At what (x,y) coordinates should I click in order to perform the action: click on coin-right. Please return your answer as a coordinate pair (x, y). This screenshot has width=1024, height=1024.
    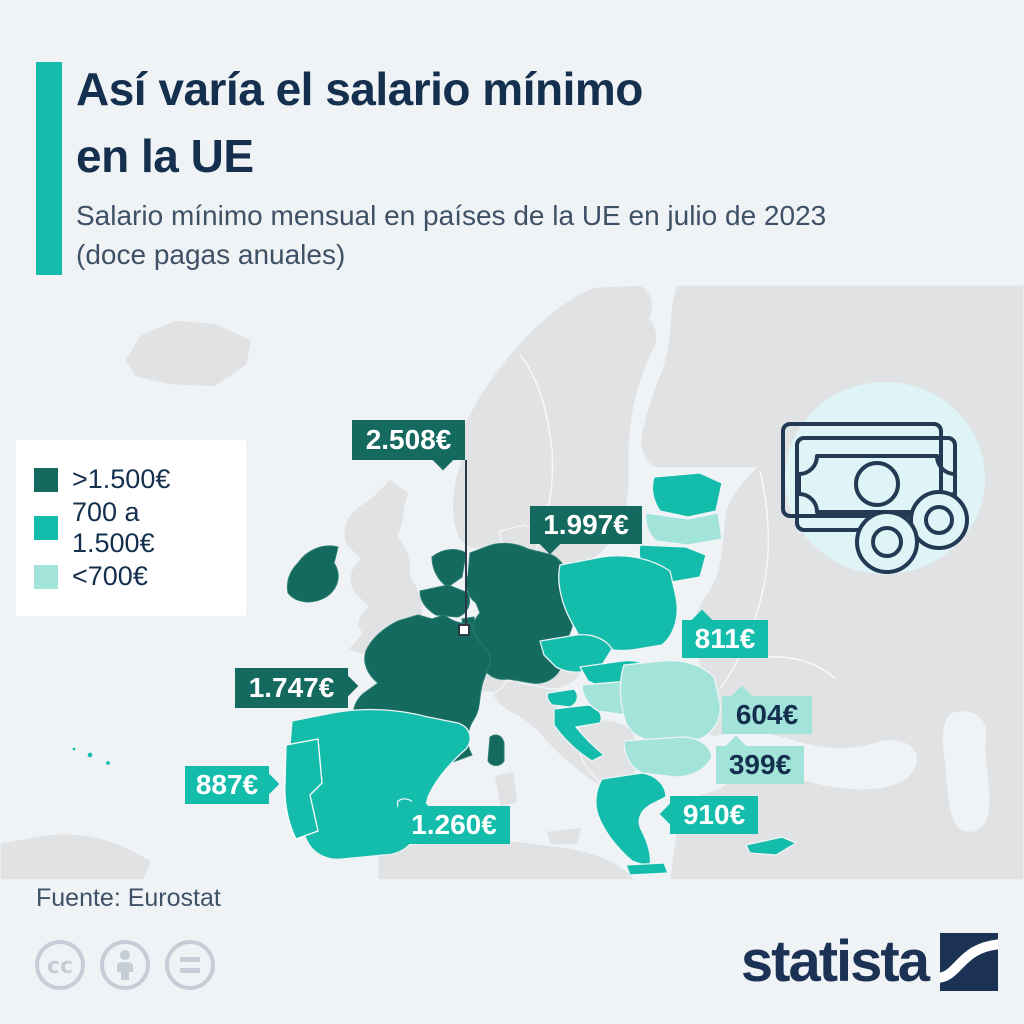
    Looking at the image, I should click on (939, 520).